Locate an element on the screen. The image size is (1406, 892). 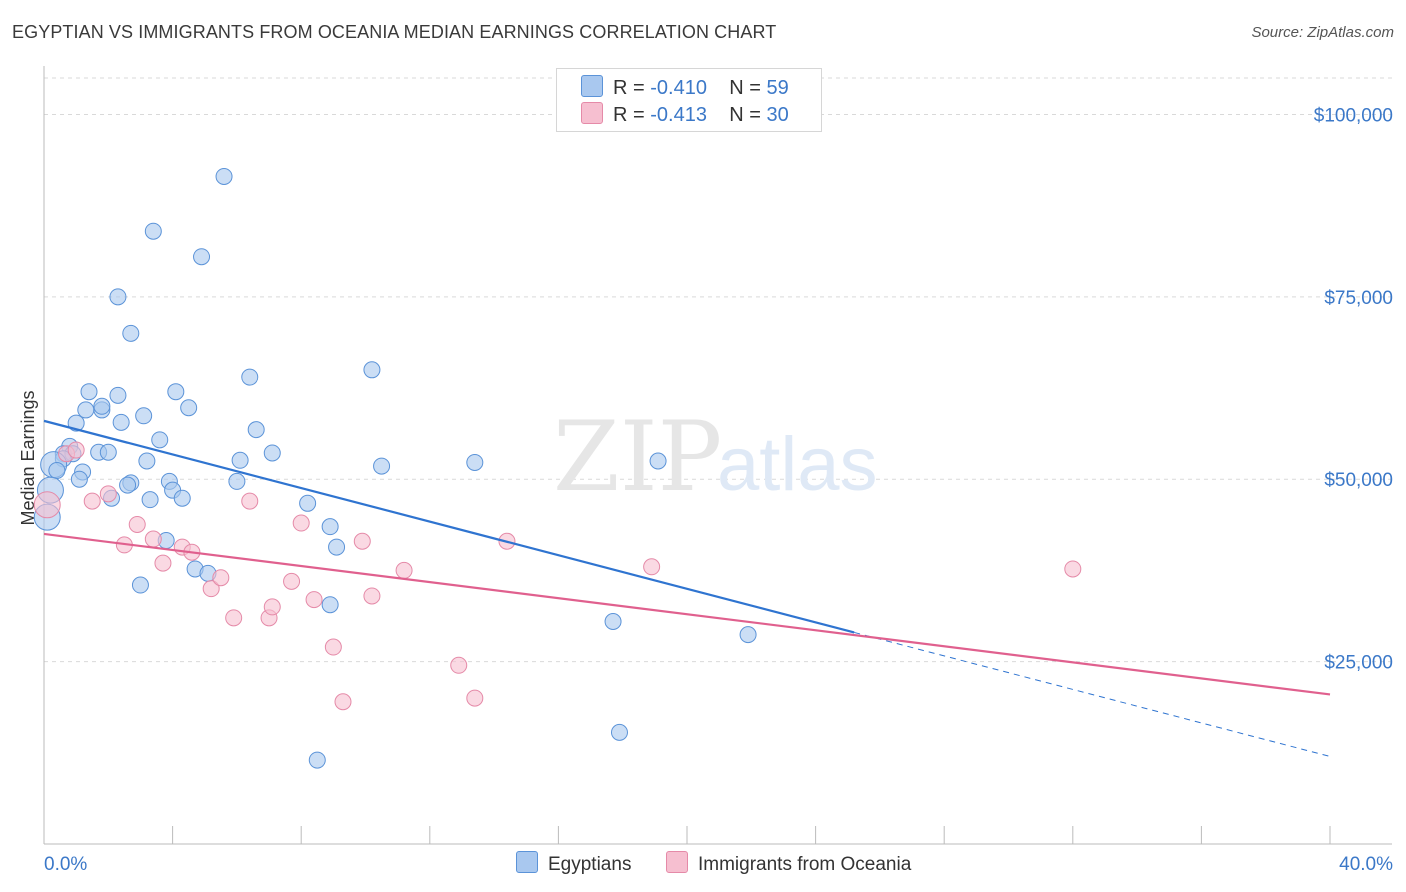
source-note: Source: ZipAtlas.com is located at coordinates (1322, 32).